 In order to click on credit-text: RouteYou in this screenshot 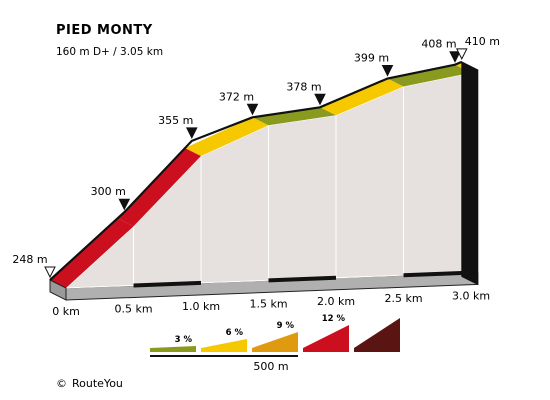, I will do `click(97, 383)`.